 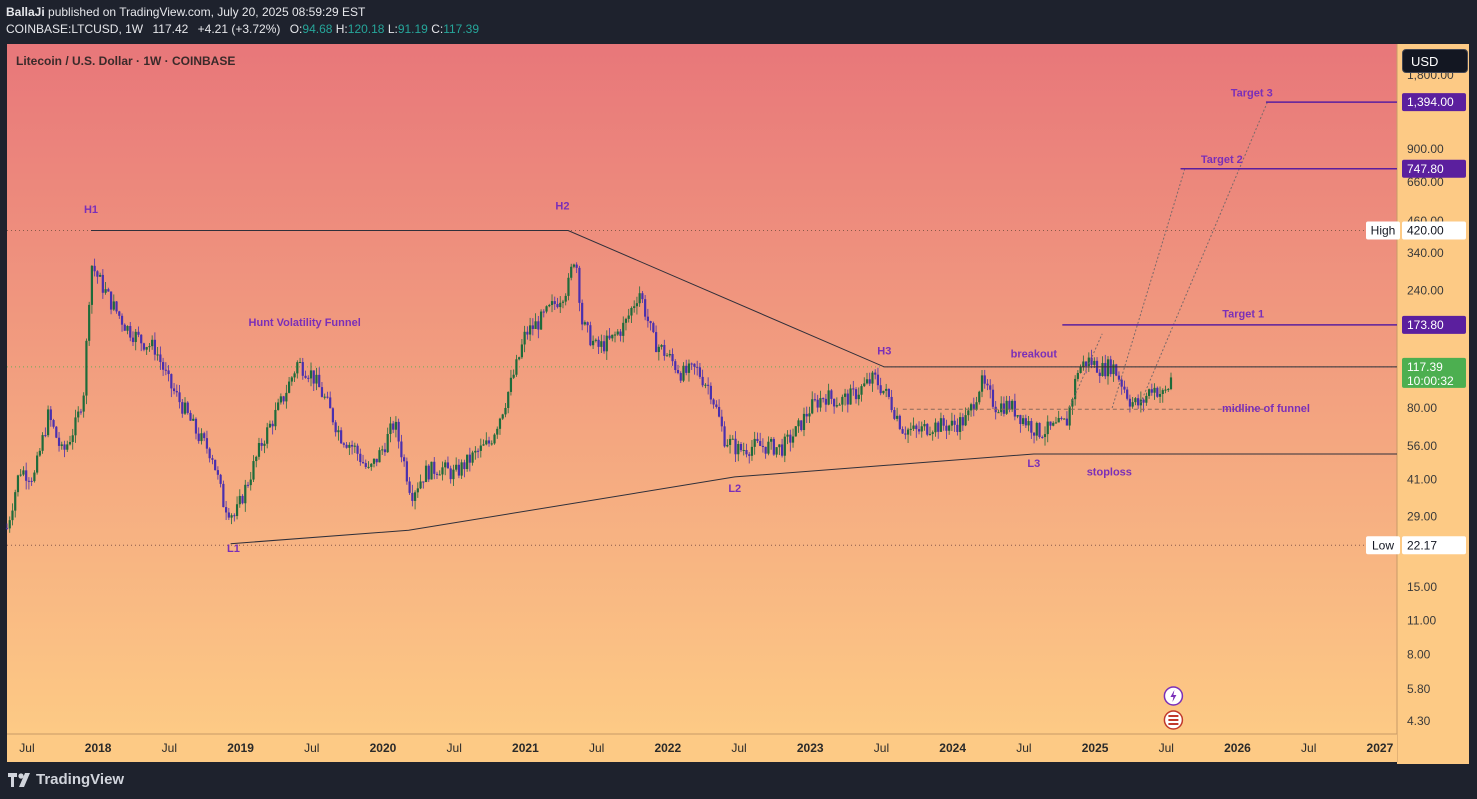 I want to click on tradingview-logo: TradingView, so click(x=66, y=779).